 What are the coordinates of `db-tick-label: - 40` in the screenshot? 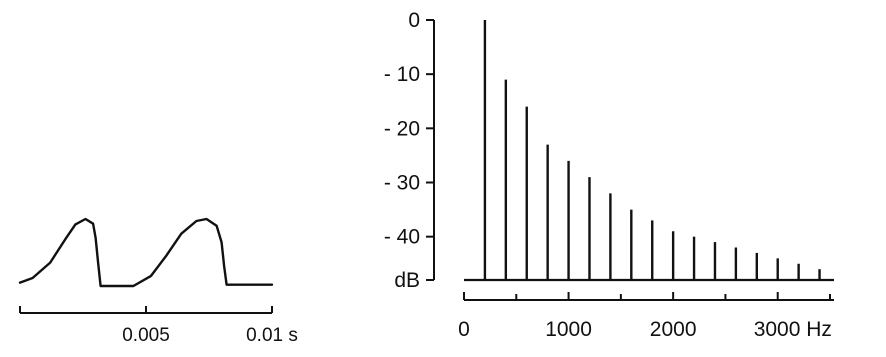 It's located at (402, 237).